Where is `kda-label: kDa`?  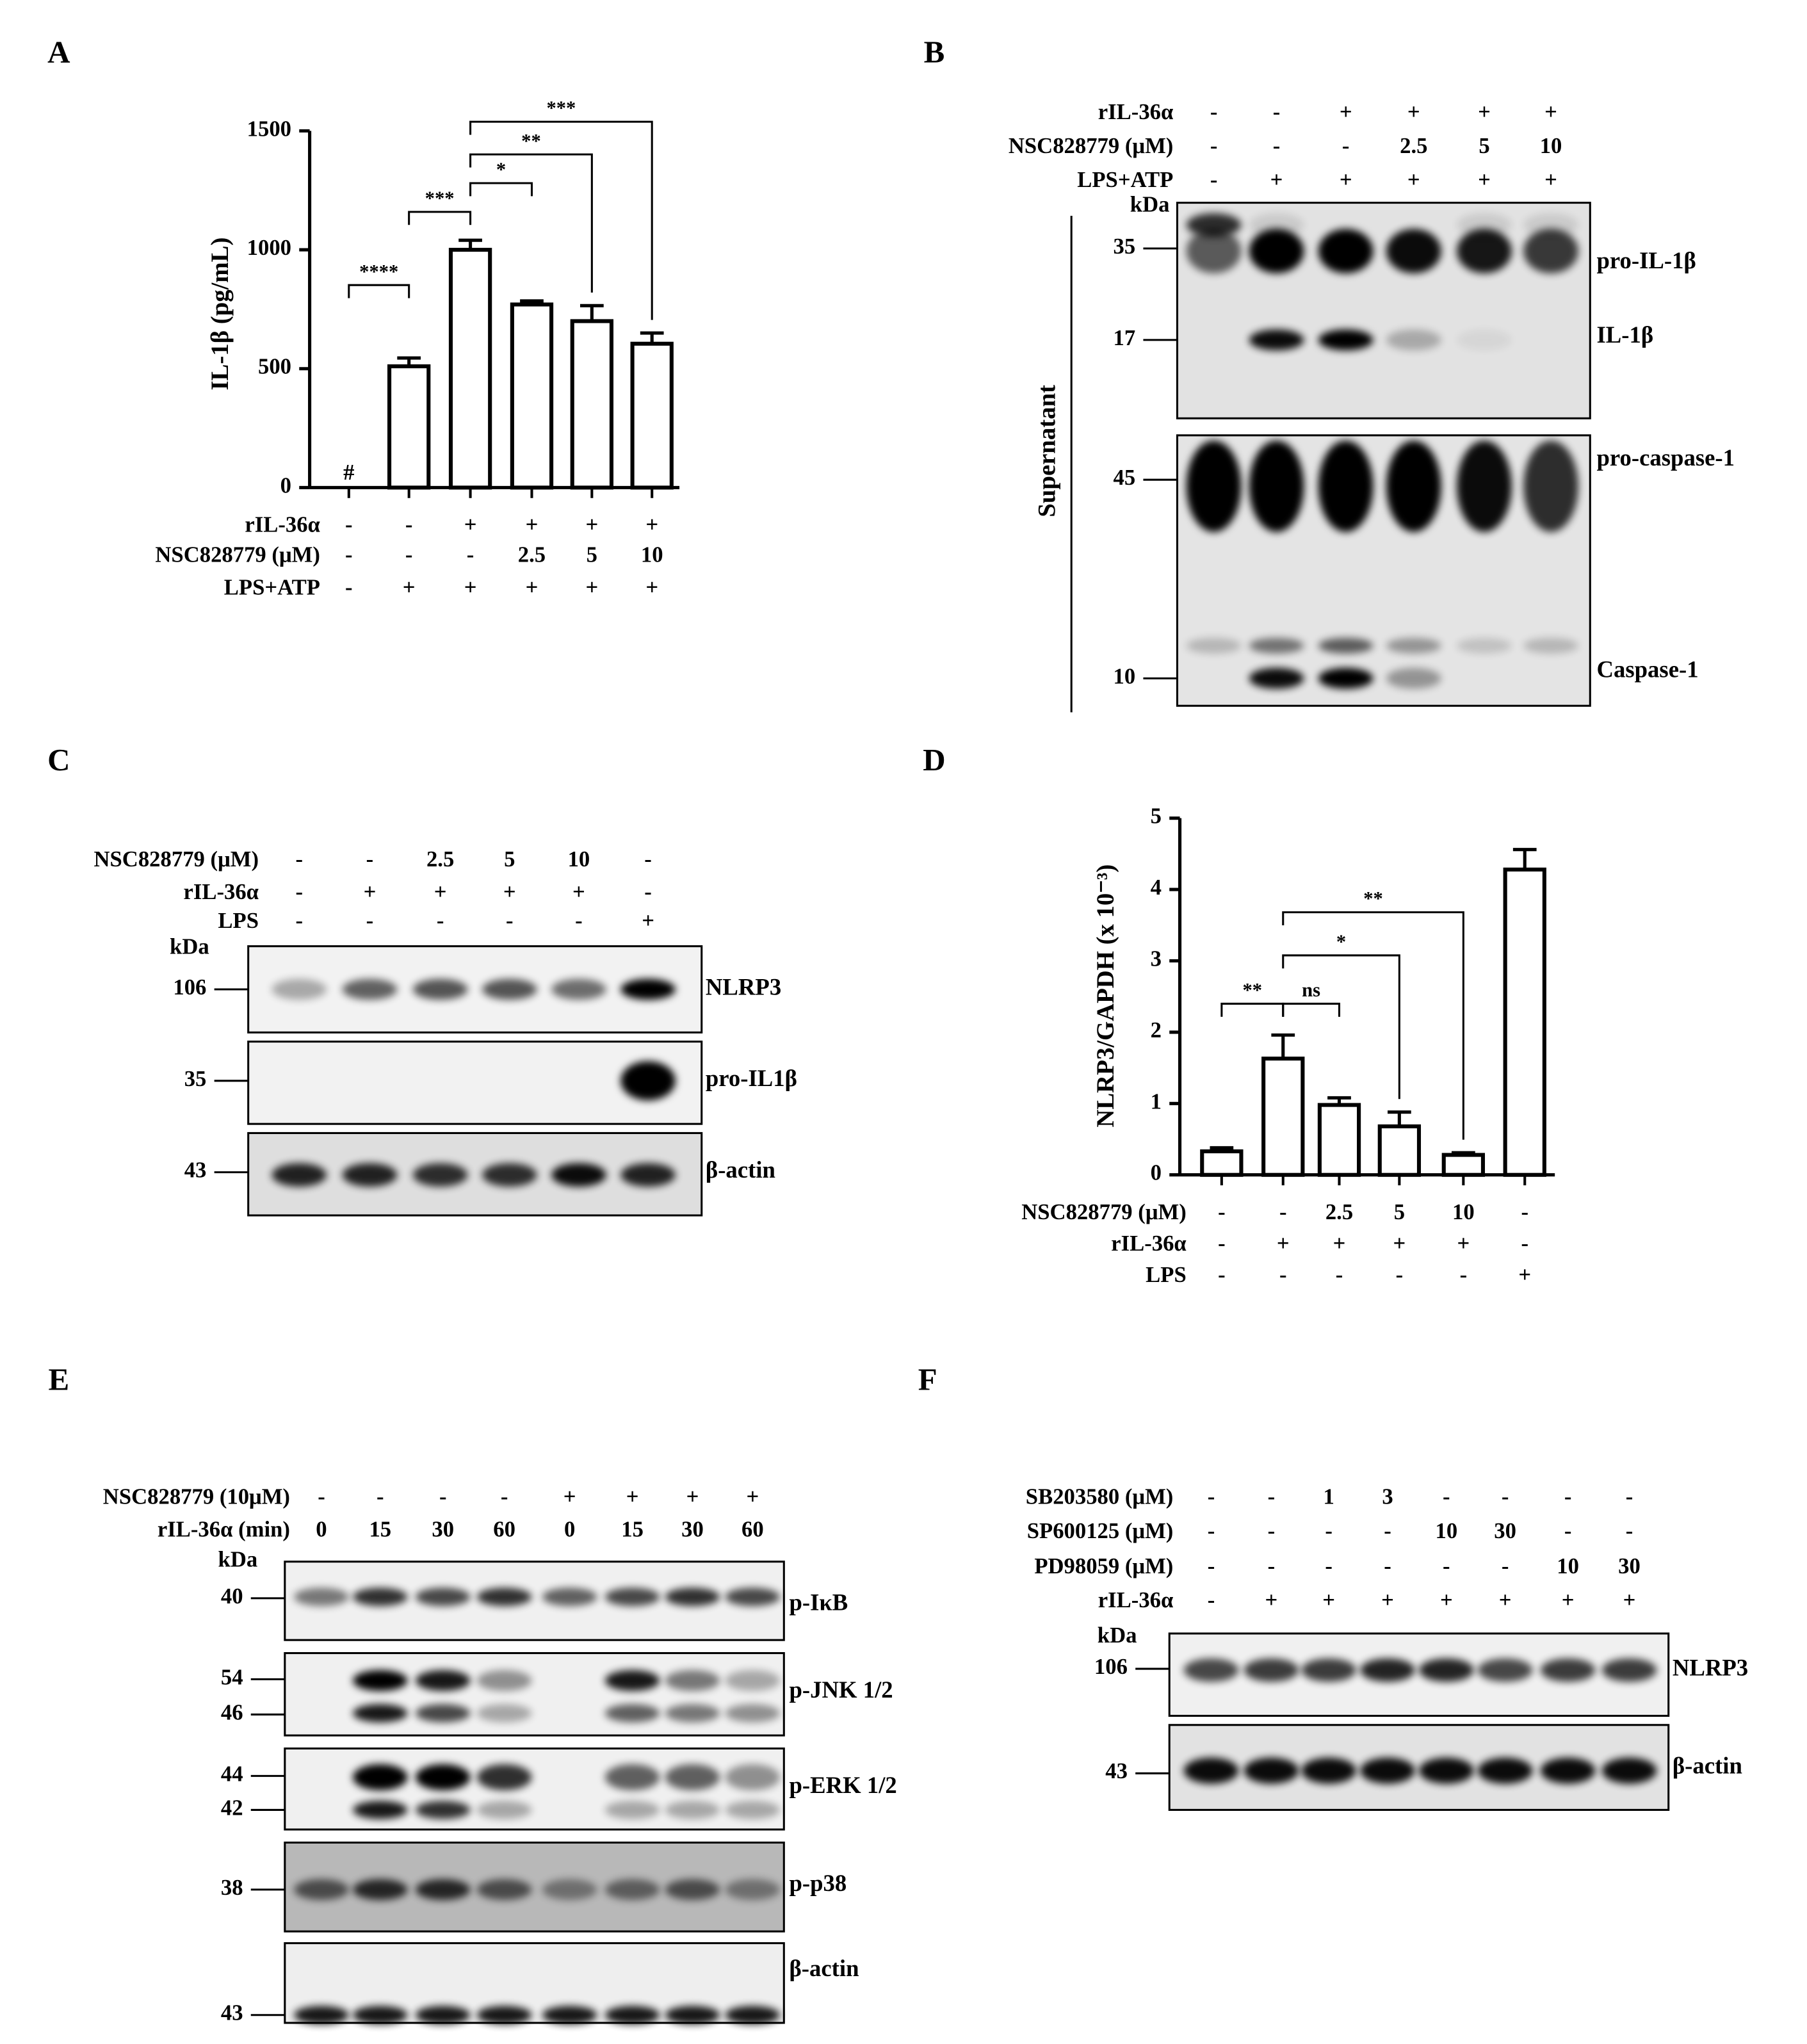
kda-label: kDa is located at coordinates (189, 946).